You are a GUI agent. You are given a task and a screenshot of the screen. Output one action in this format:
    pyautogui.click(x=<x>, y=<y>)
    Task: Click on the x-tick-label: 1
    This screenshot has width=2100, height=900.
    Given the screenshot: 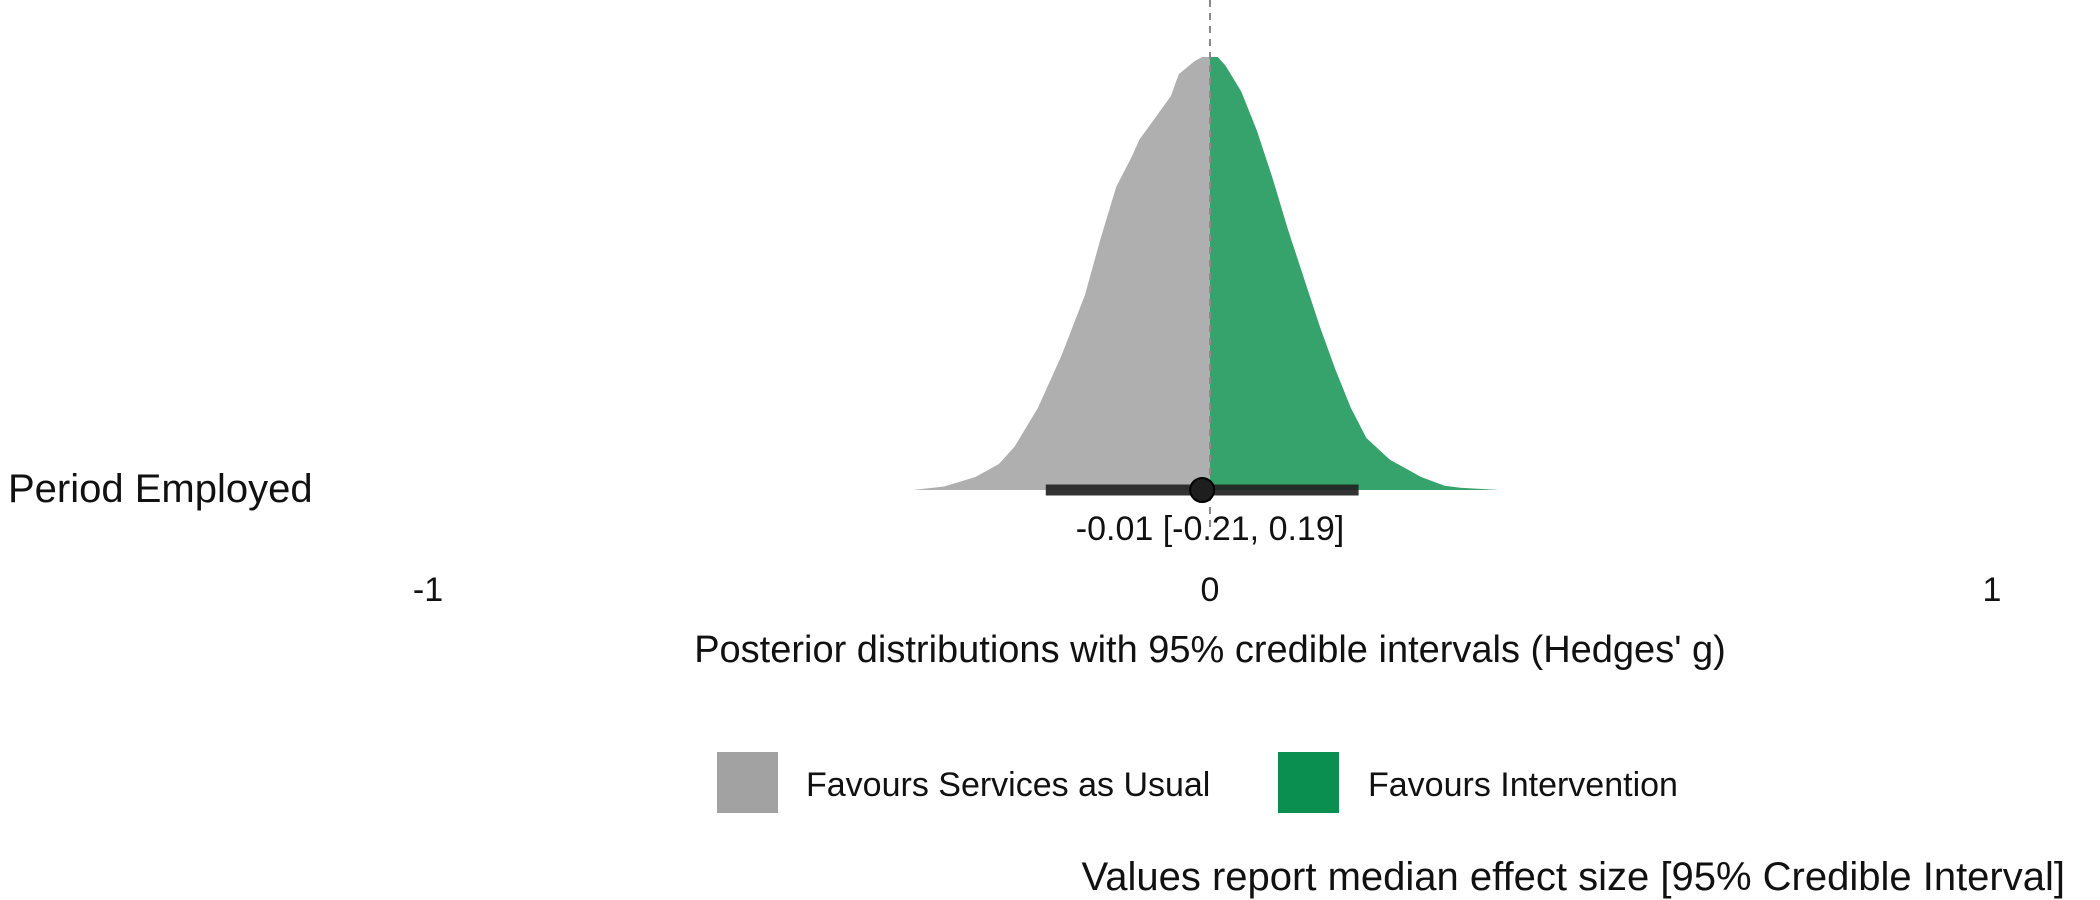 What is the action you would take?
    pyautogui.click(x=1992, y=590)
    